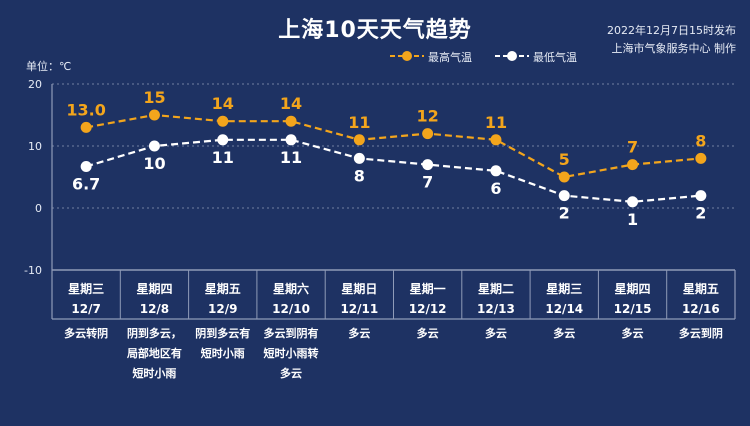  What do you see at coordinates (428, 309) in the screenshot?
I see `day-date: 12/12` at bounding box center [428, 309].